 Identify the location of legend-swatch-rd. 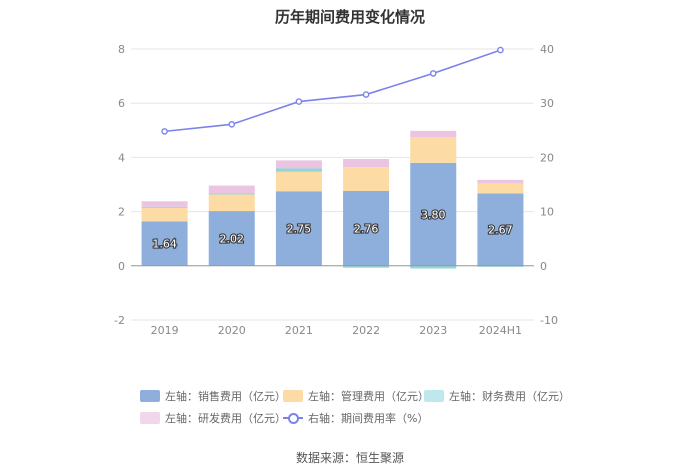
(150, 418).